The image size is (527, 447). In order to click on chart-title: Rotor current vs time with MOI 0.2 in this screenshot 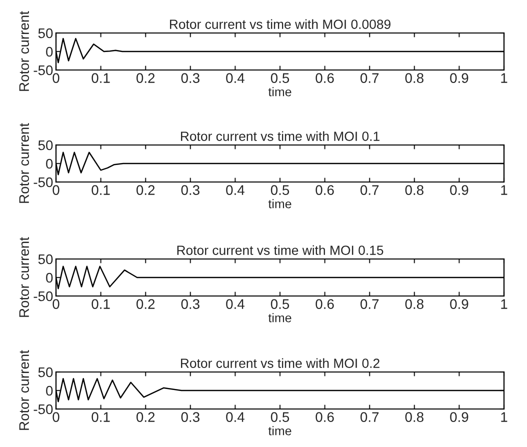, I will do `click(280, 363)`.